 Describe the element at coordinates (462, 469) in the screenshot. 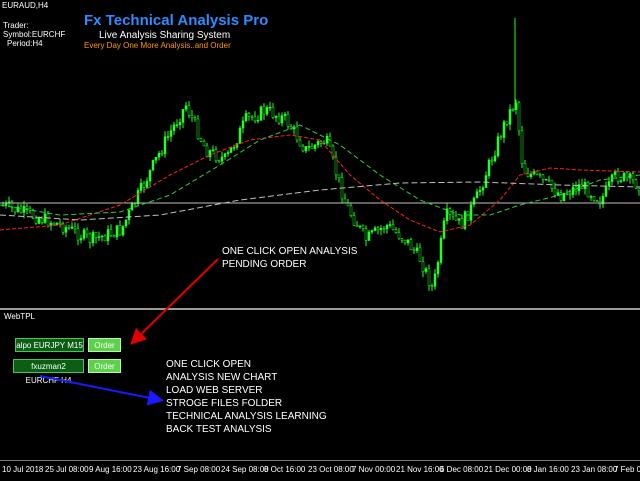

I see `time-axis-label: 6 Dec 08:00` at that location.